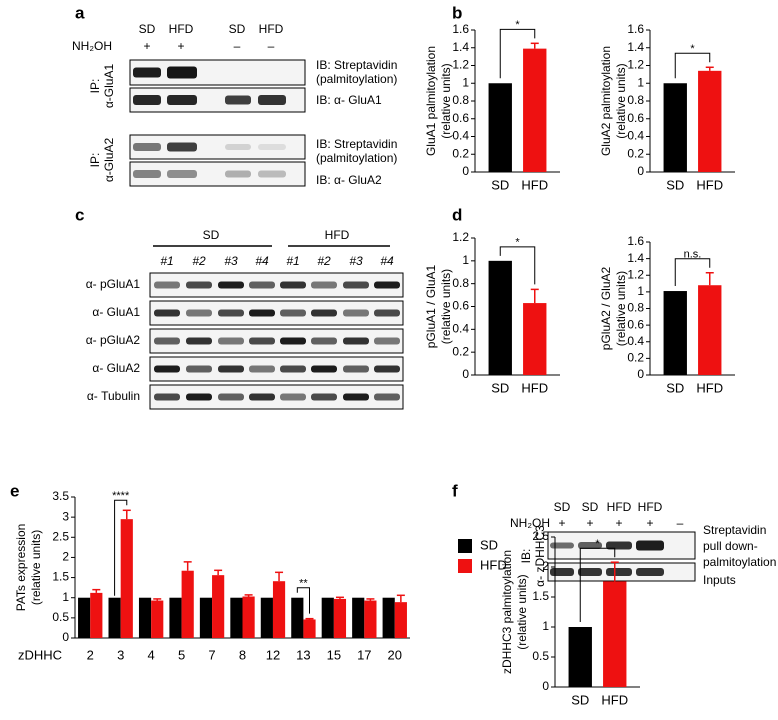  Describe the element at coordinates (60, 577) in the screenshot. I see `label: 1.5` at that location.